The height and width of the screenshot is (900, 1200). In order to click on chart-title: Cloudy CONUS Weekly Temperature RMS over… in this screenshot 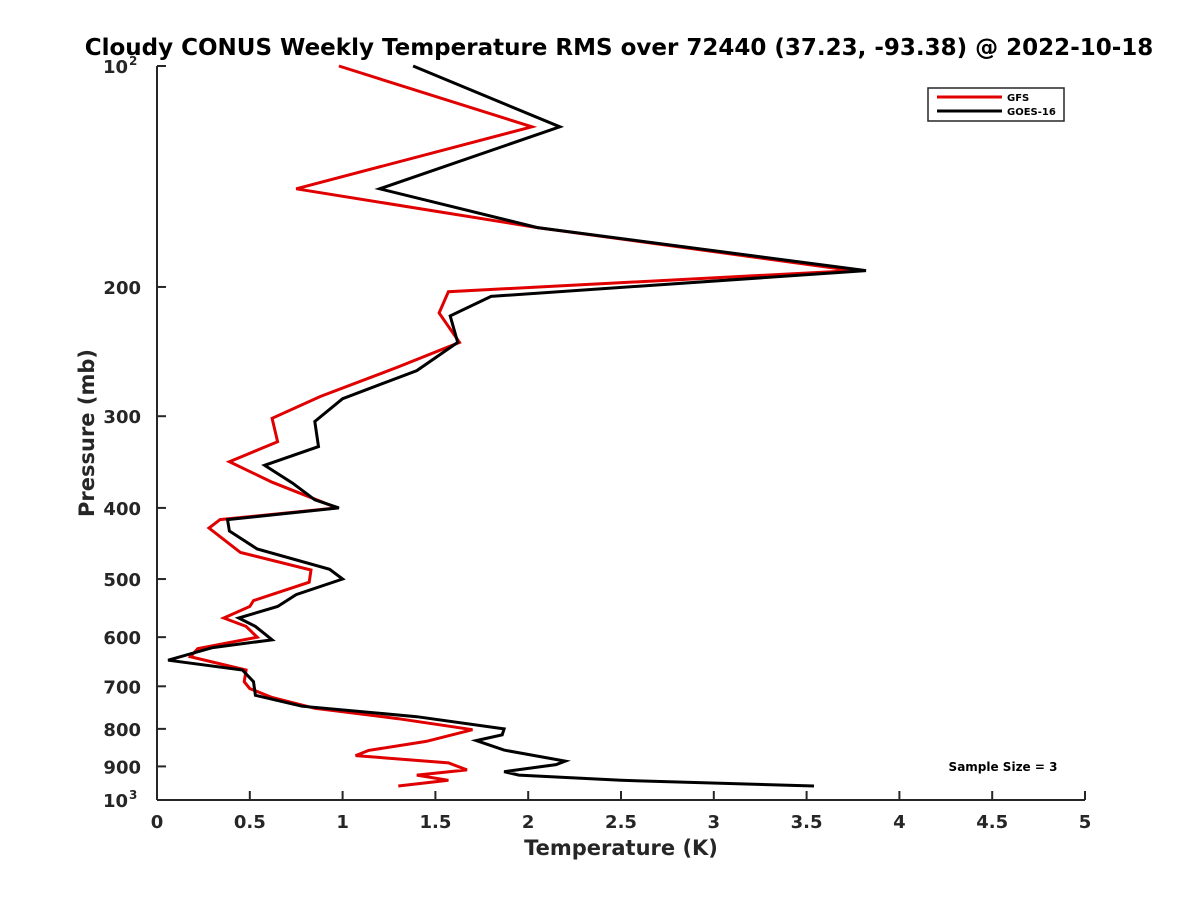, I will do `click(619, 48)`.